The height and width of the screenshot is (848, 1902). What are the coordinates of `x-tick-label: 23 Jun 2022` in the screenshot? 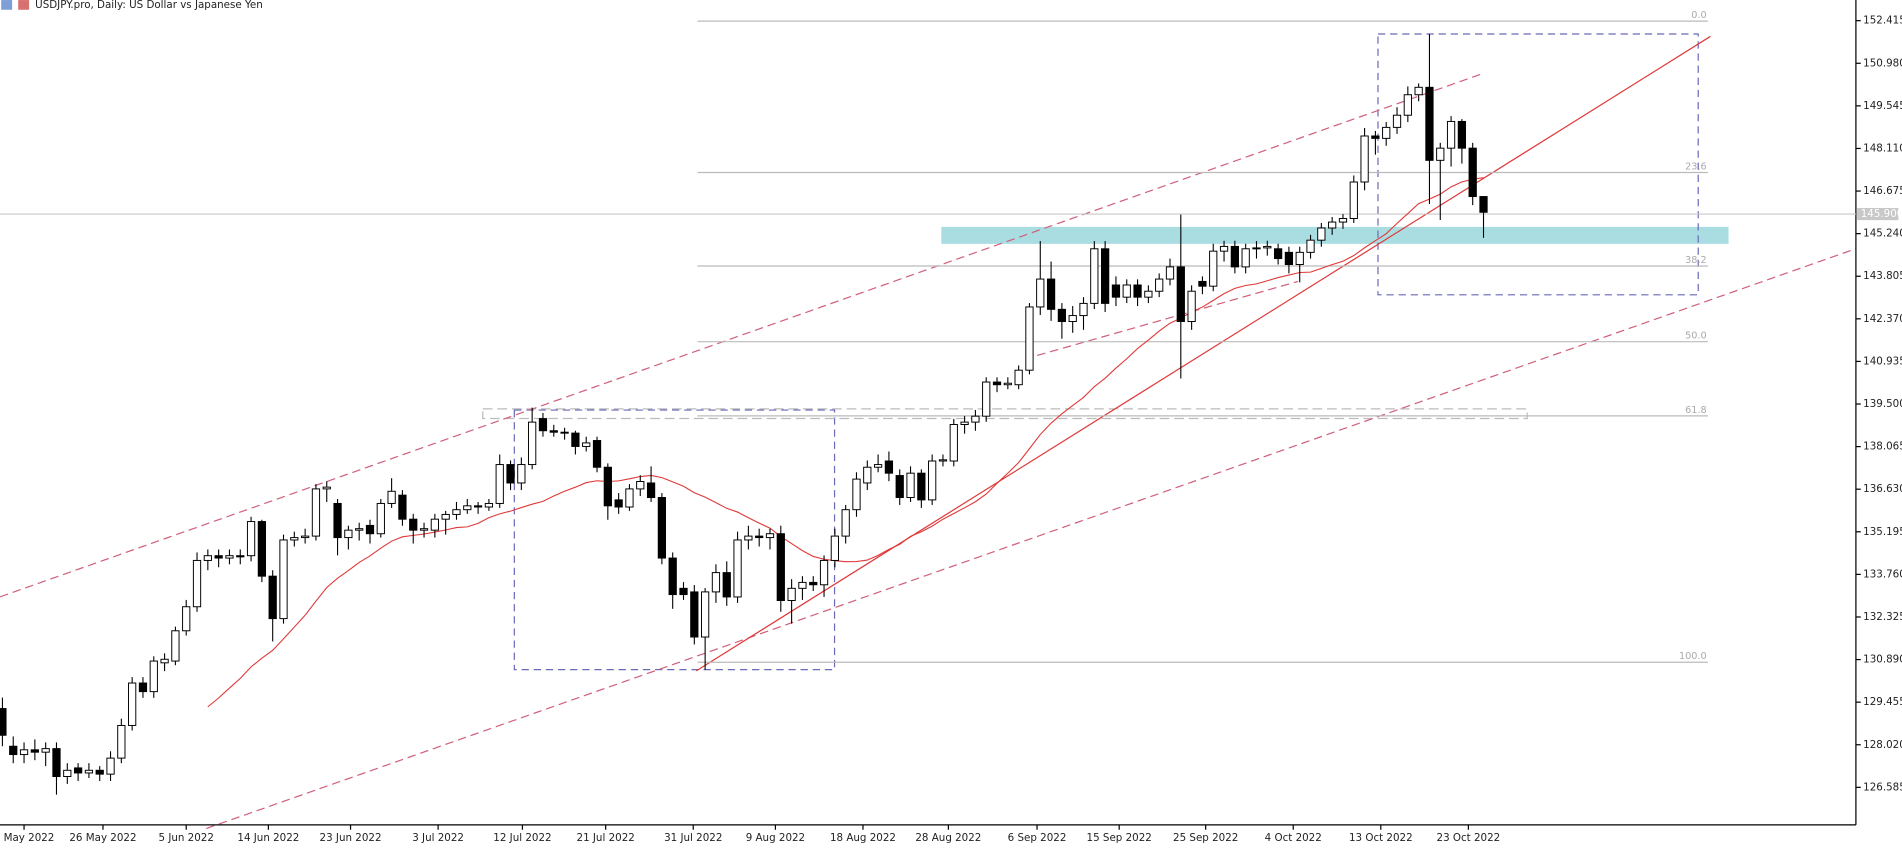 It's located at (351, 838).